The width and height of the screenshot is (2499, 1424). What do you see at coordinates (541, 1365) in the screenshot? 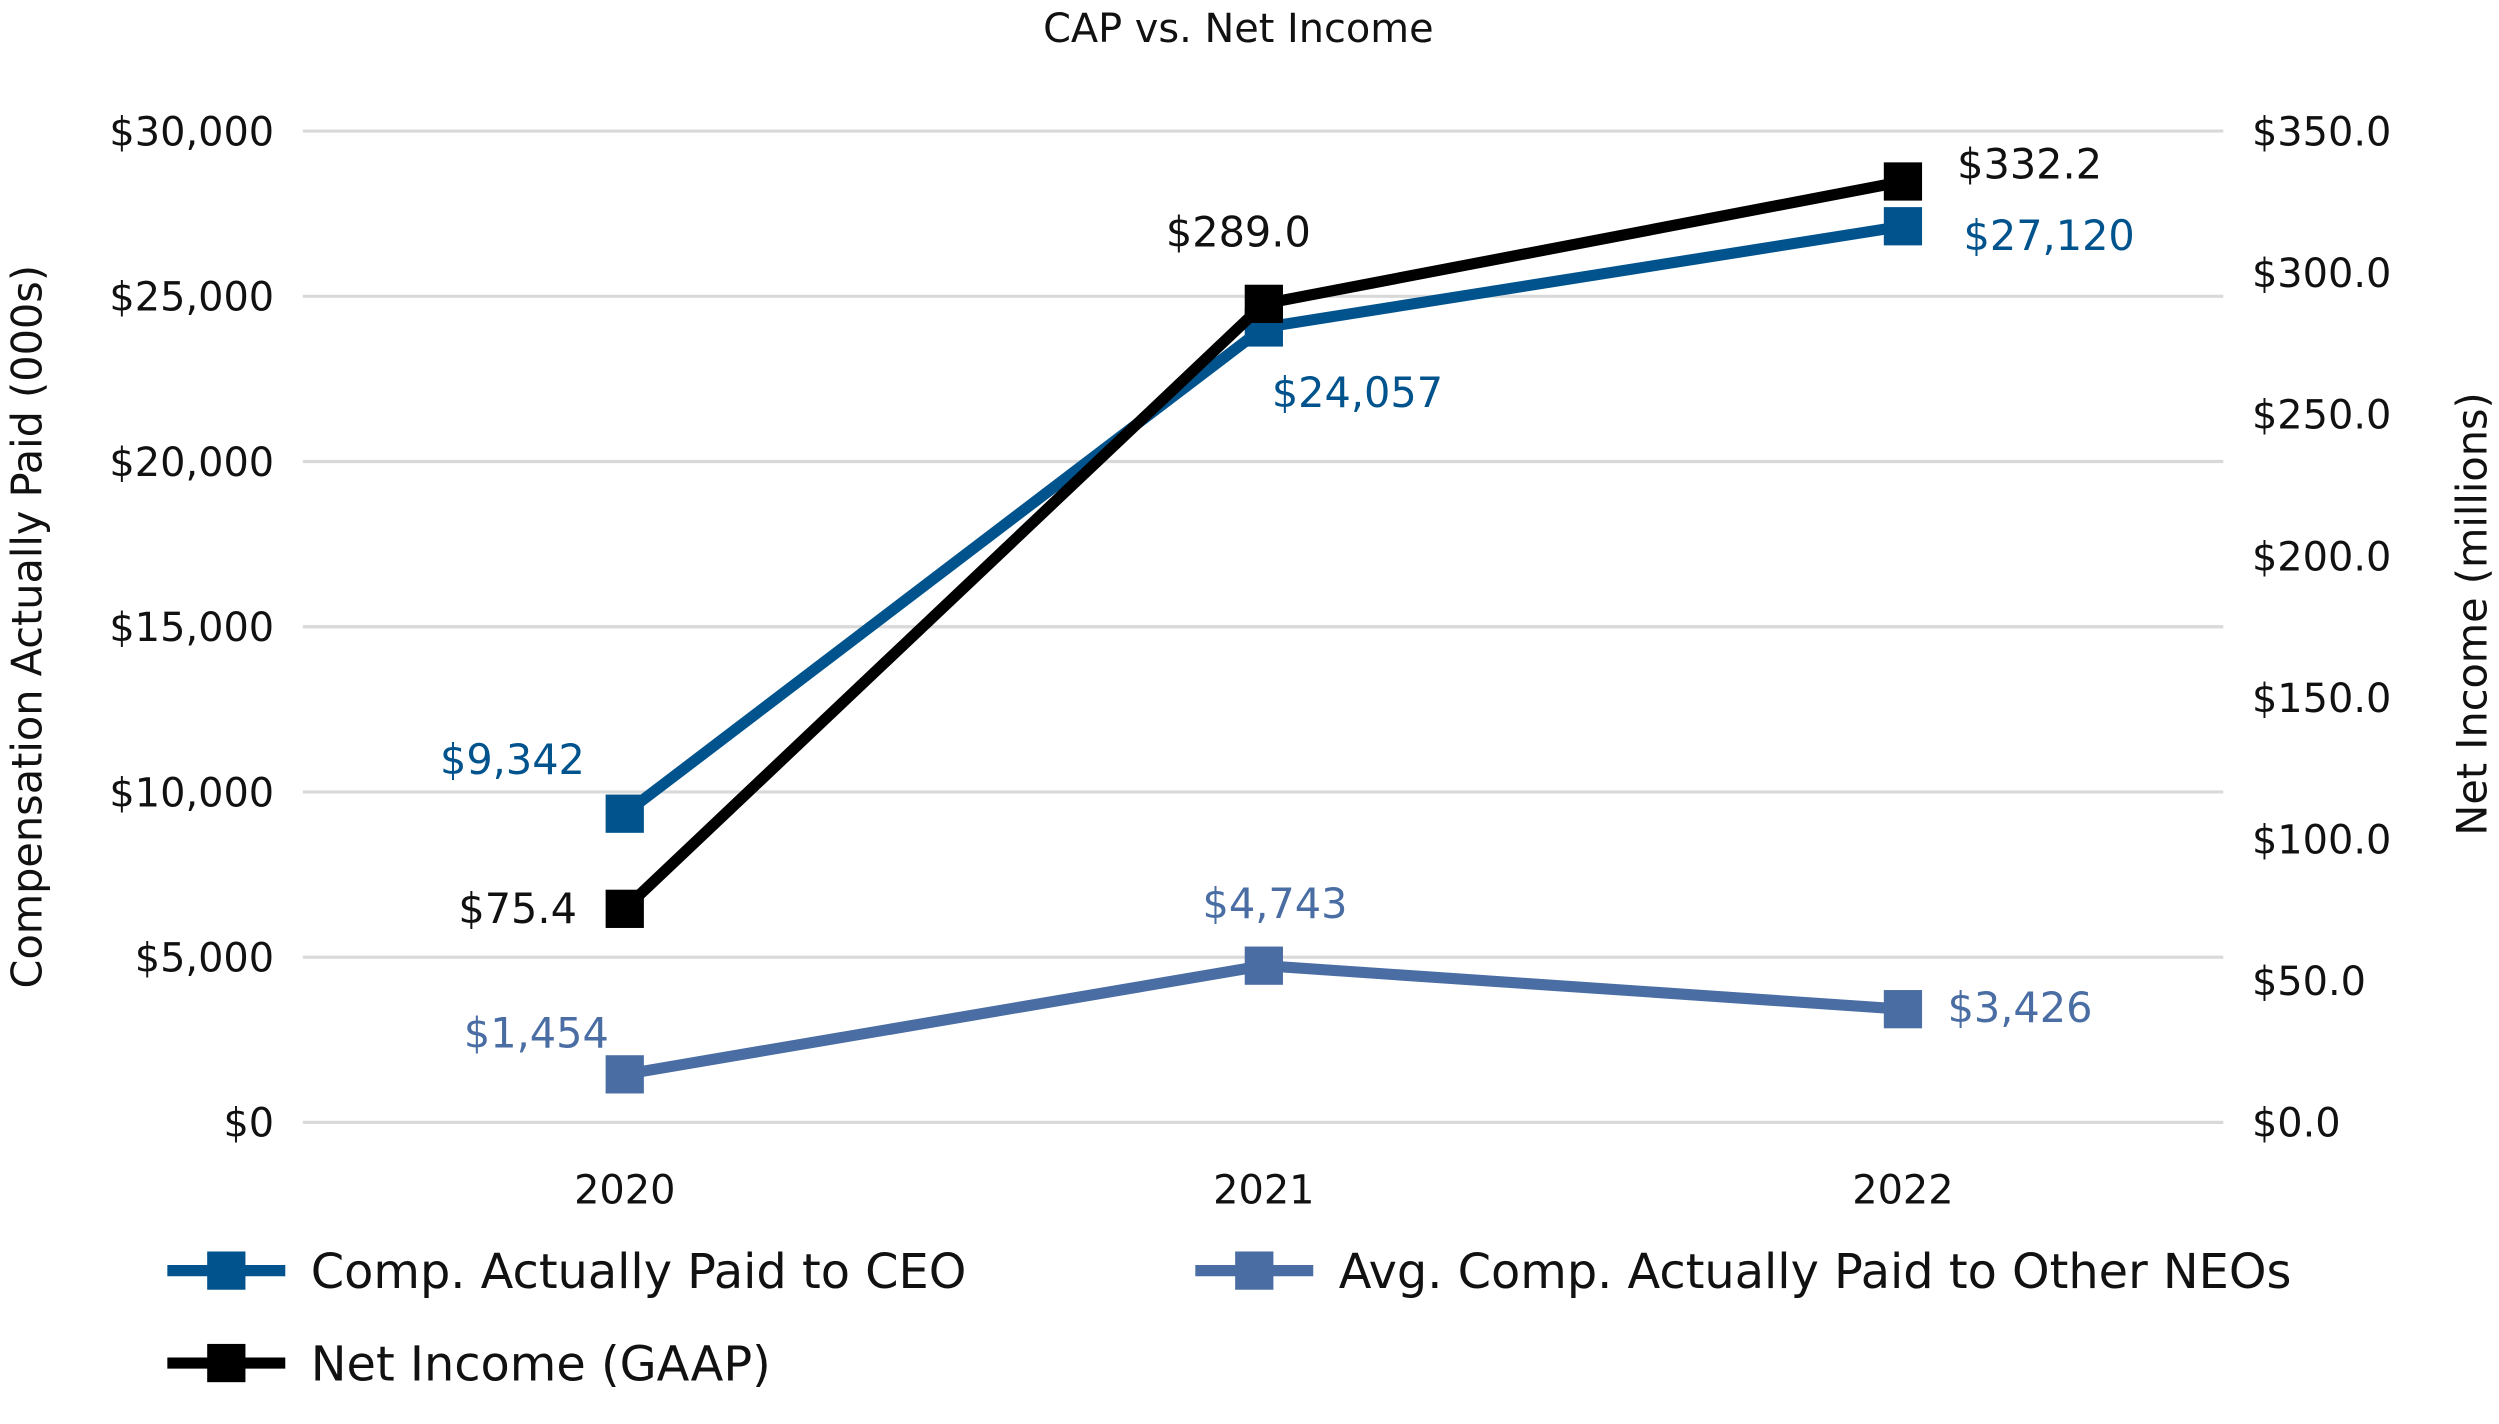
I see `legend-label: Net Income (GAAP)` at bounding box center [541, 1365].